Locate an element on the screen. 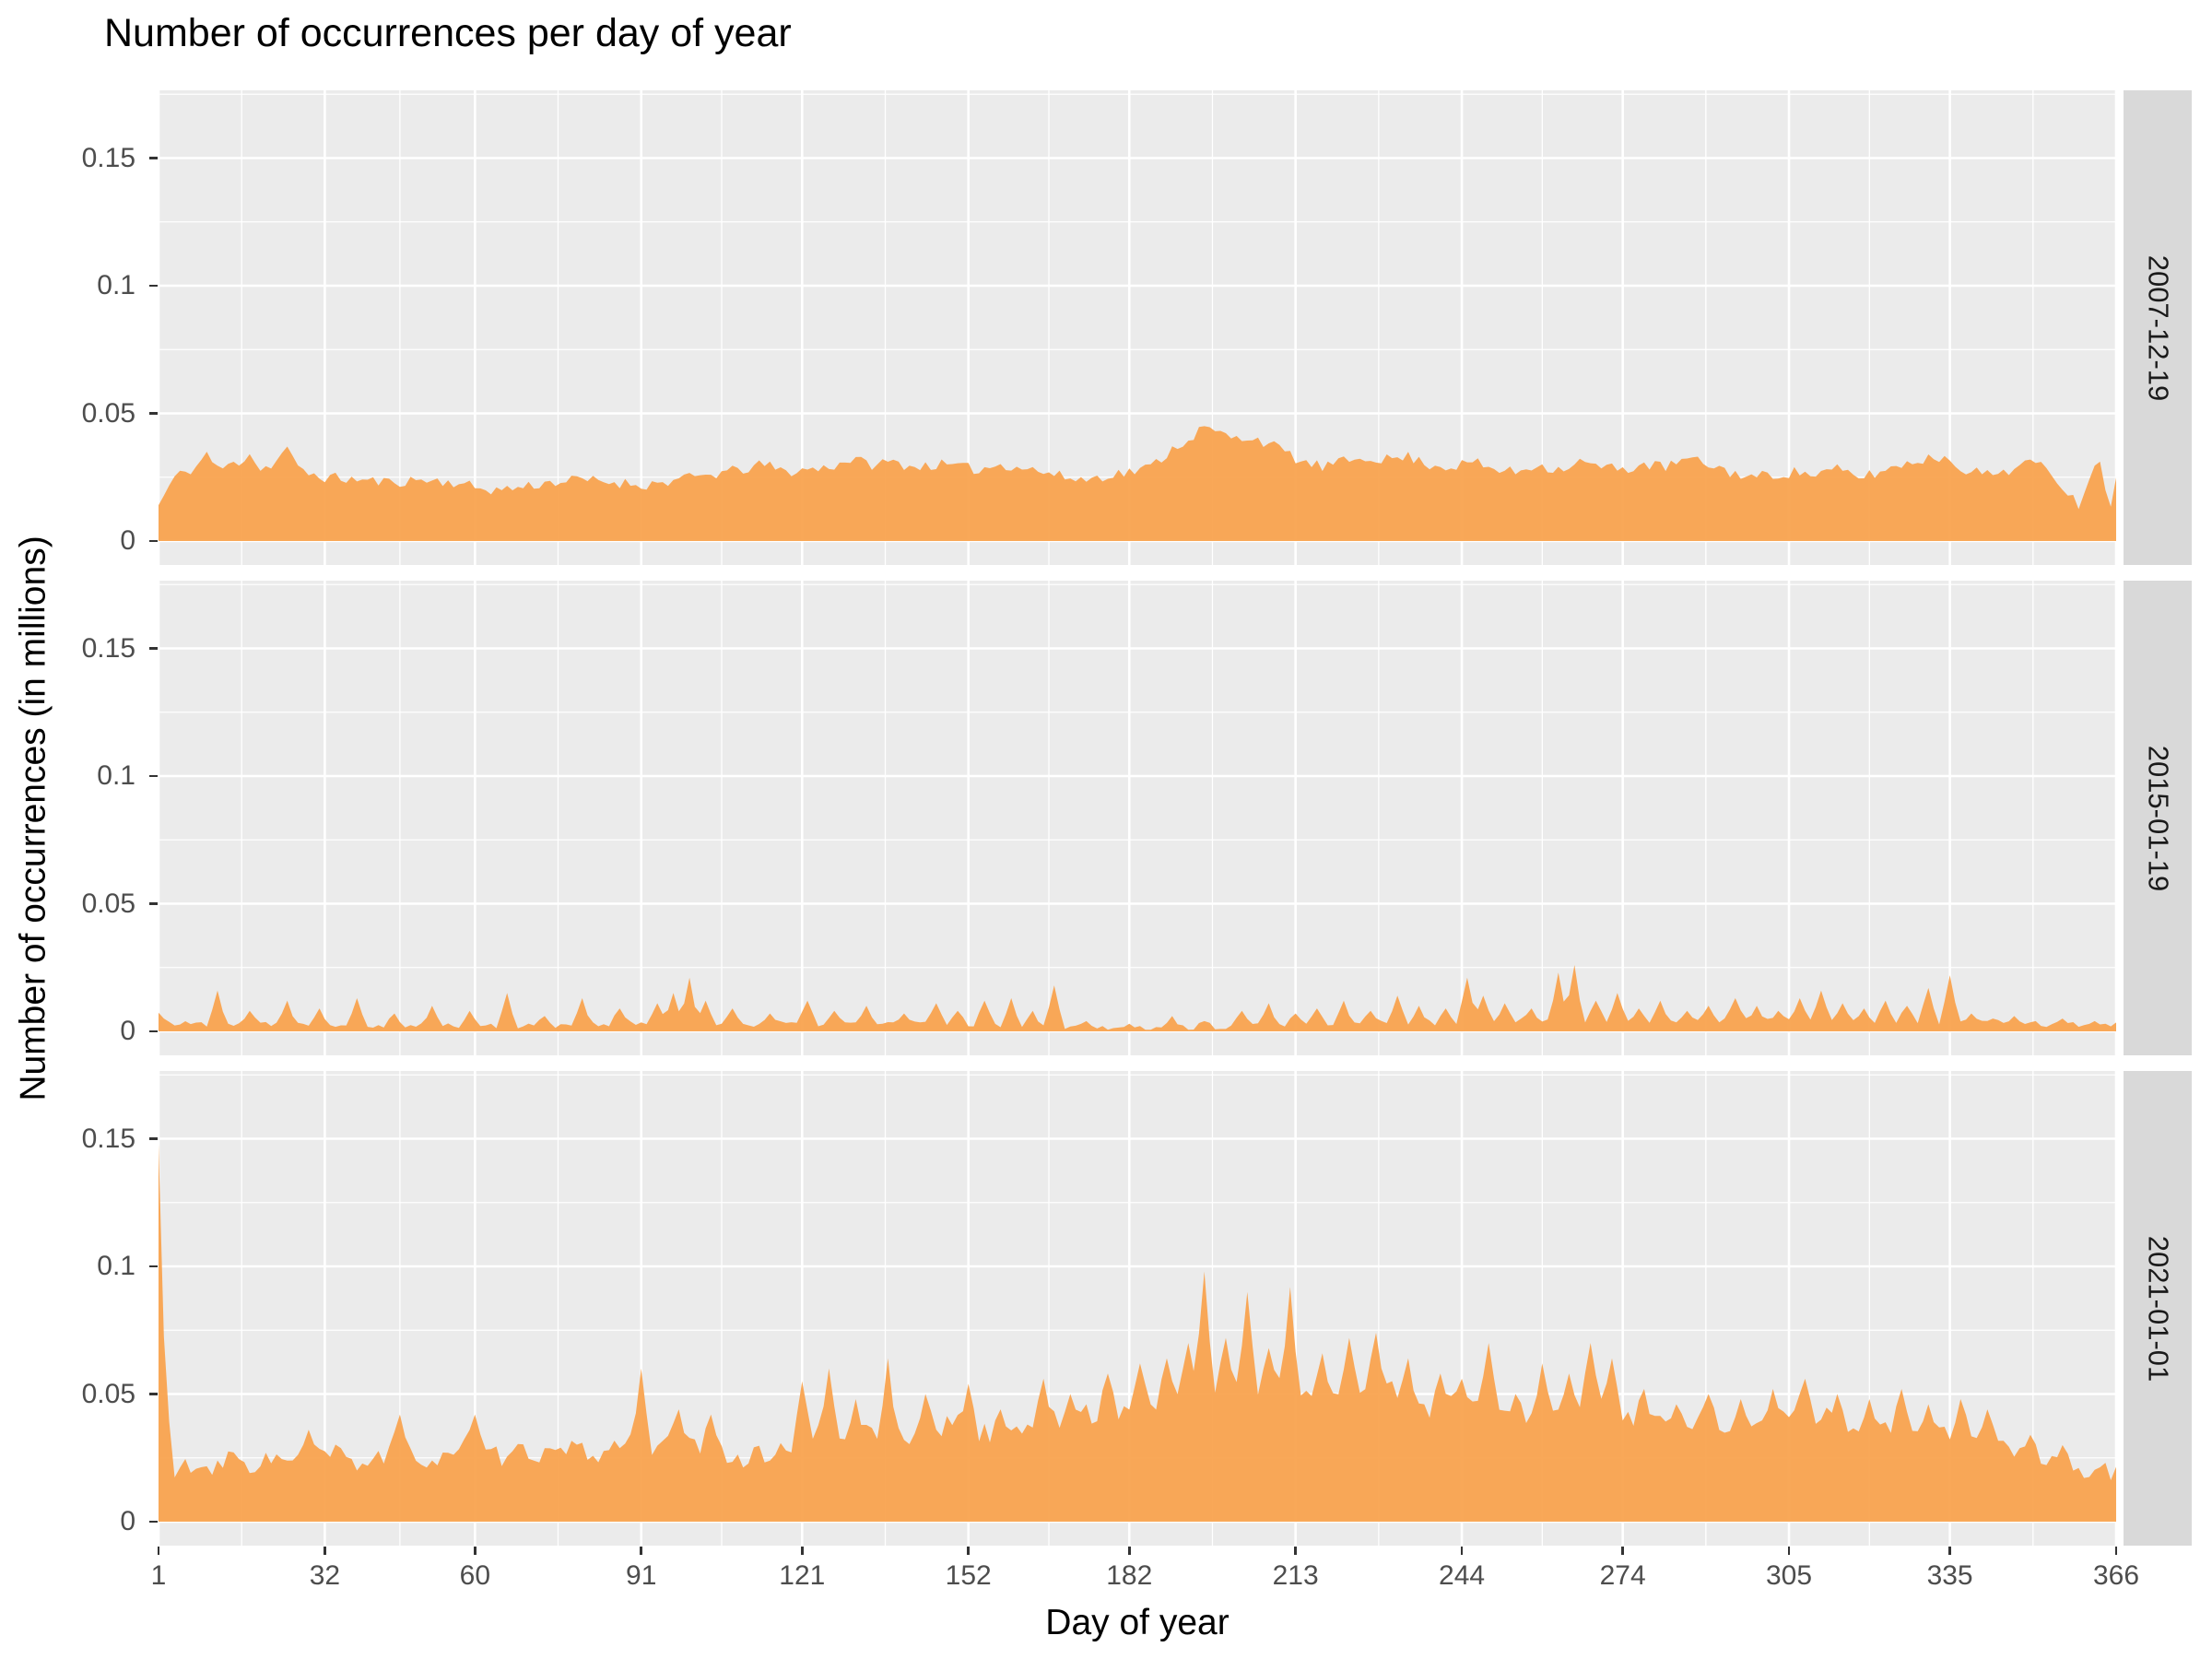 The image size is (2212, 1659). facet-strip-2021: 2021-01-01 is located at coordinates (2158, 1308).